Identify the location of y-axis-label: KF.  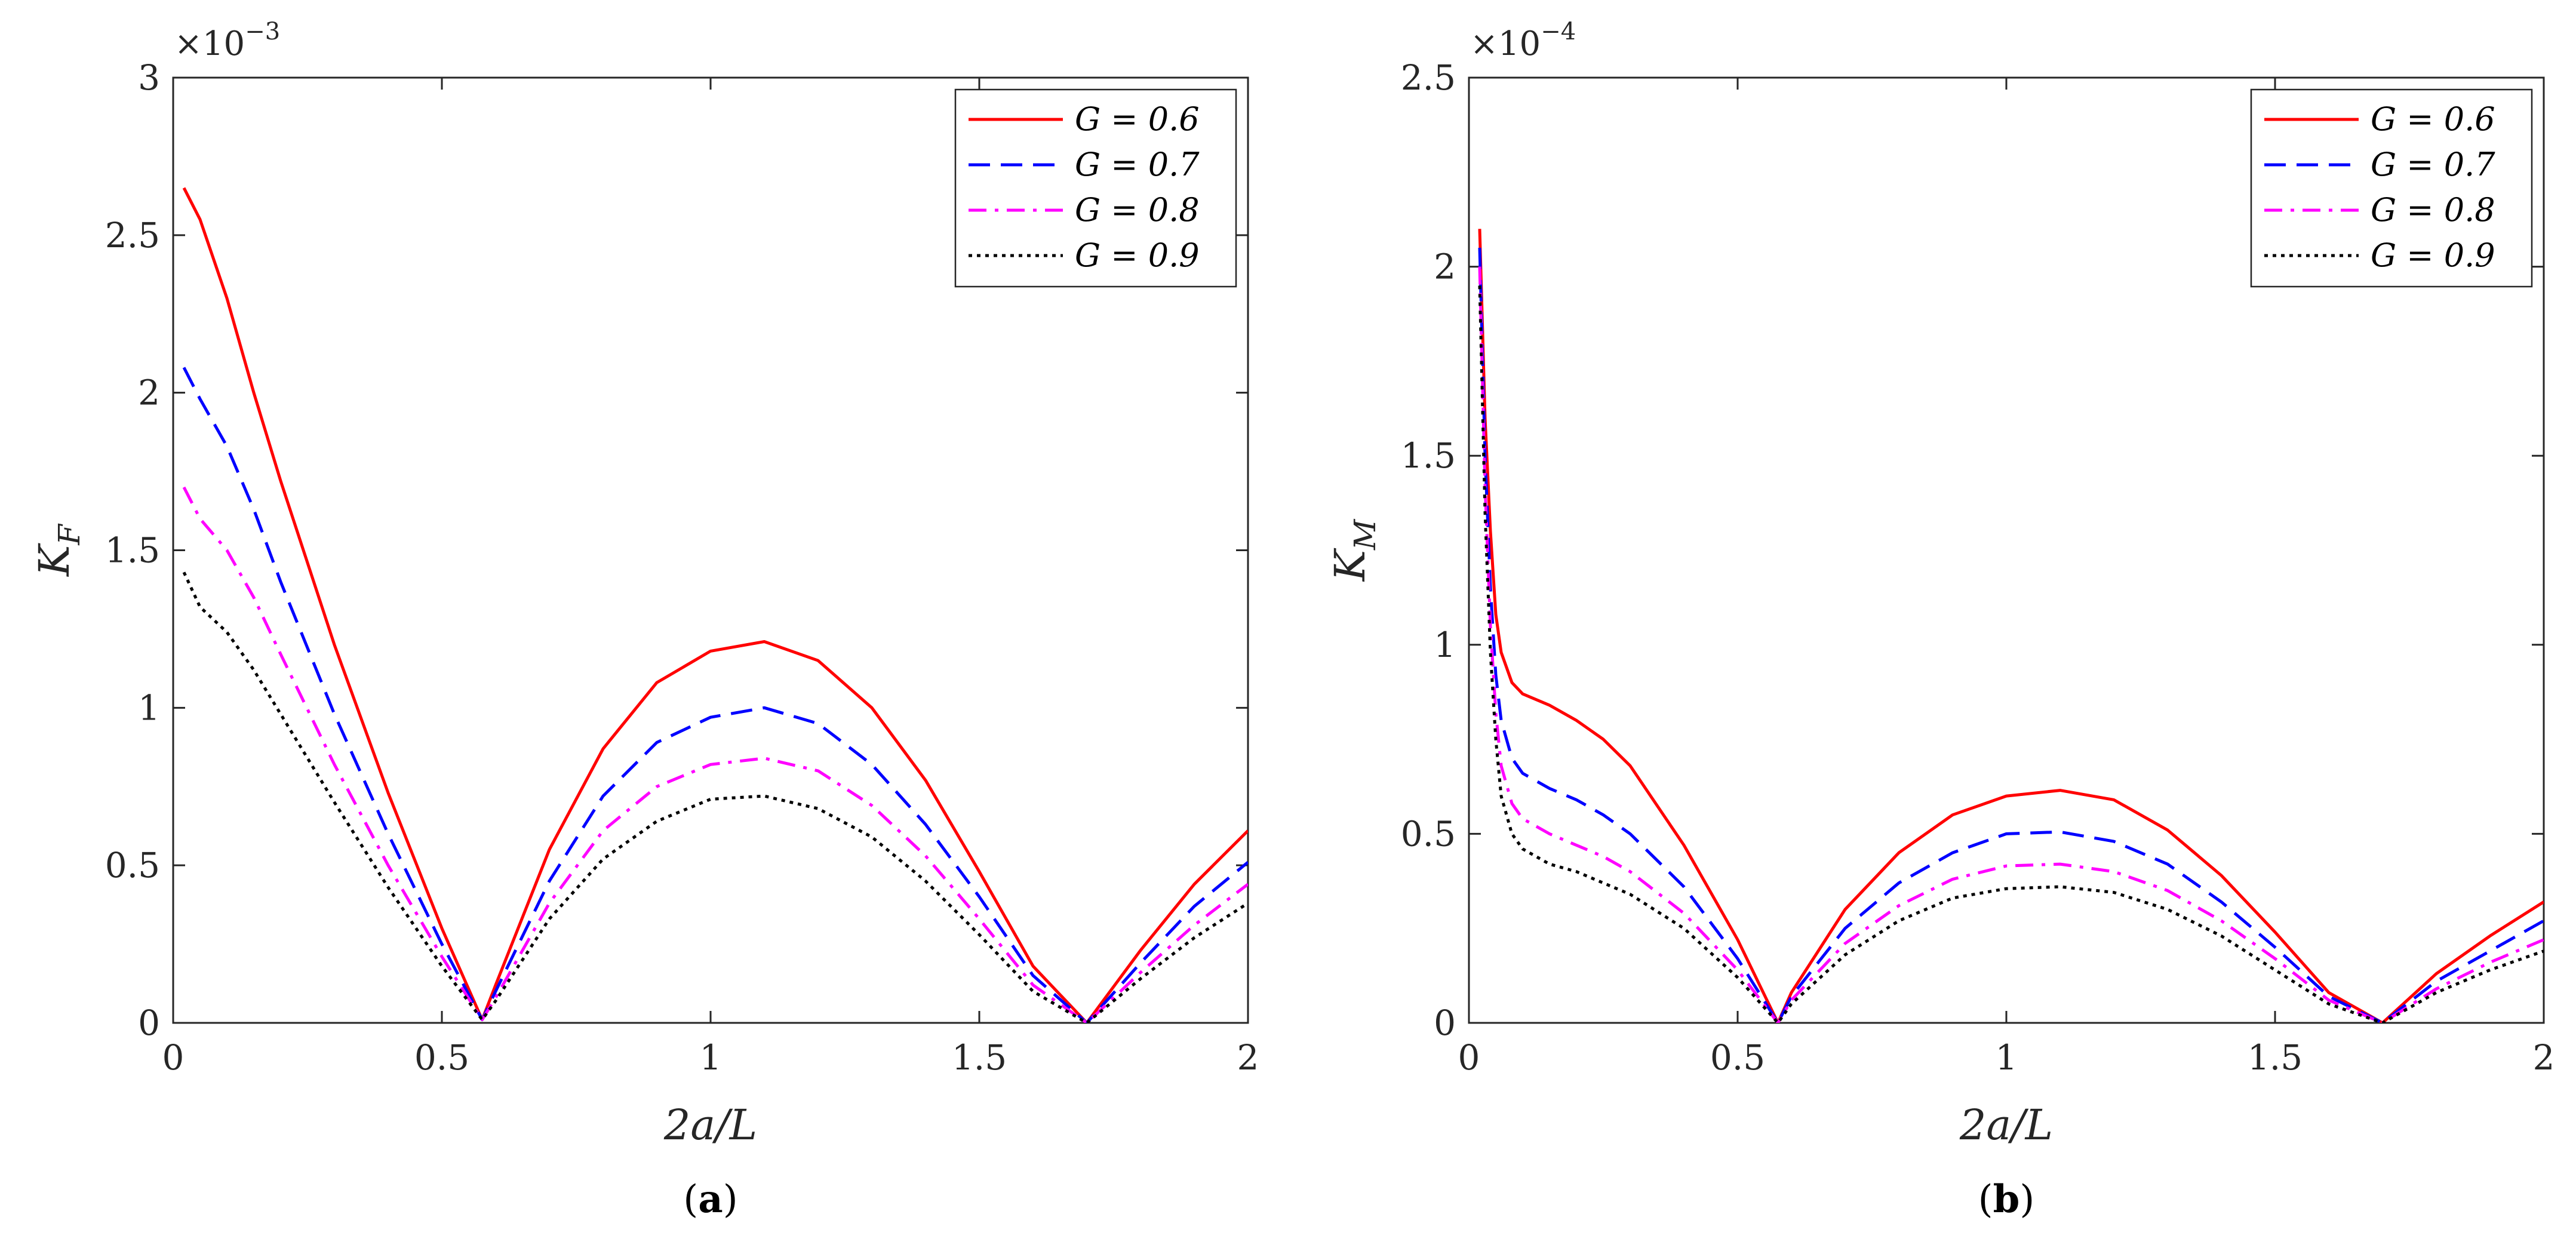
(58, 550).